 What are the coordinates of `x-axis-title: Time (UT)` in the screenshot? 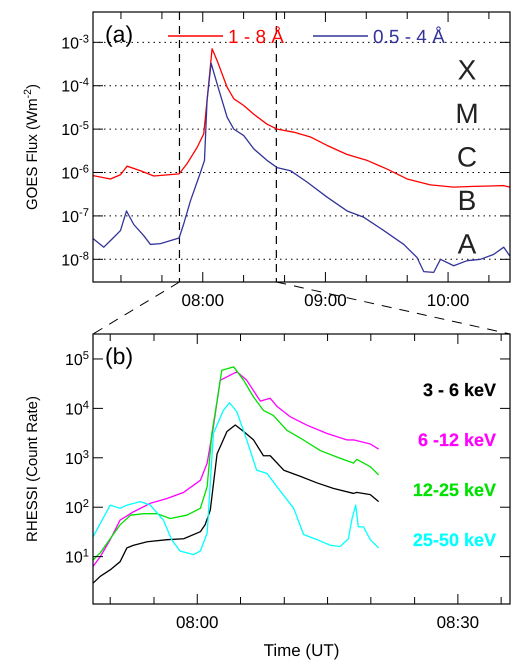 It's located at (302, 650).